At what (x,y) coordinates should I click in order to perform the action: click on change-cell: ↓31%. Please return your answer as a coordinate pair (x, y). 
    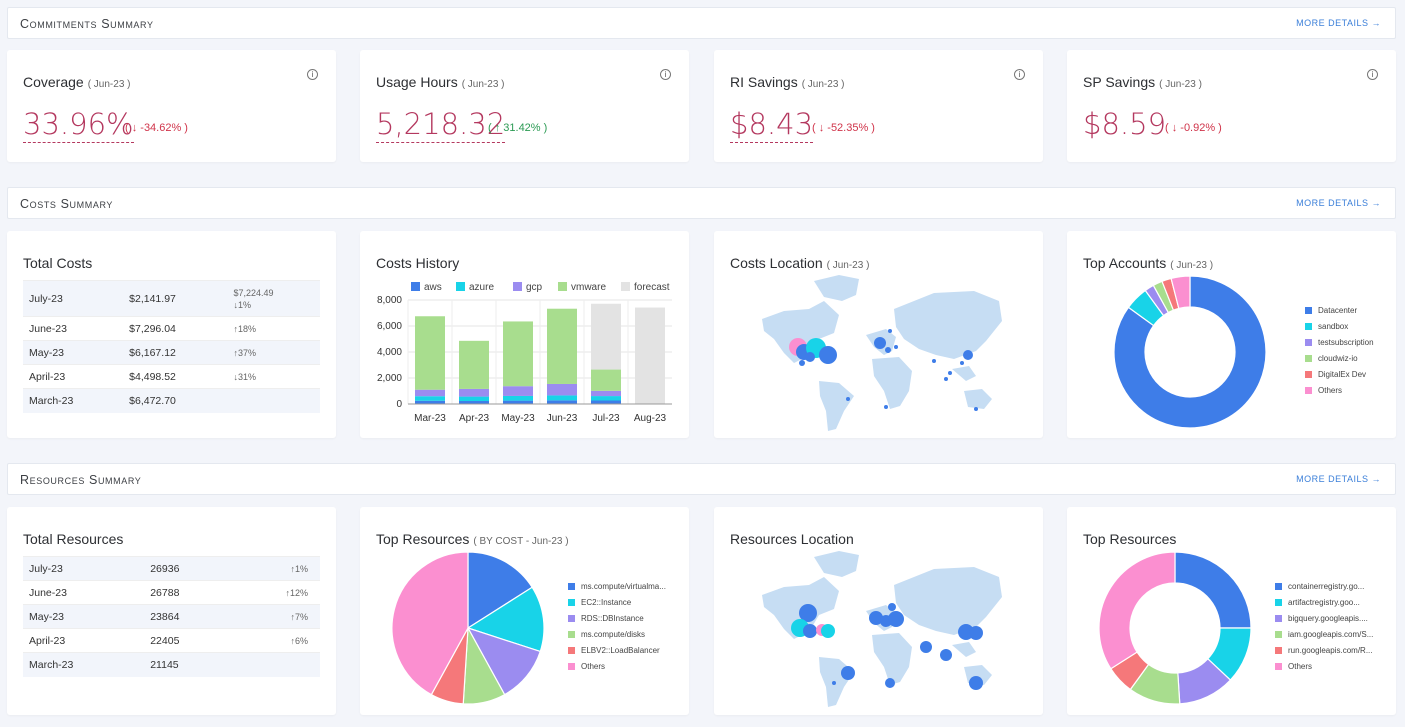
    Looking at the image, I should click on (273, 376).